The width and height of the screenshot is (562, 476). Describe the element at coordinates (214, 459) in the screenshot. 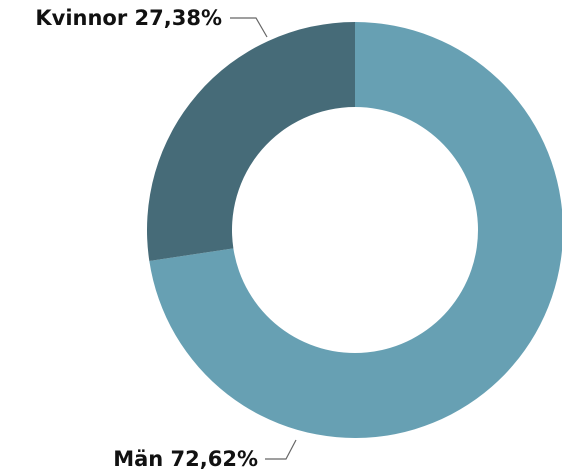

I see `value-label: 72,62%` at that location.